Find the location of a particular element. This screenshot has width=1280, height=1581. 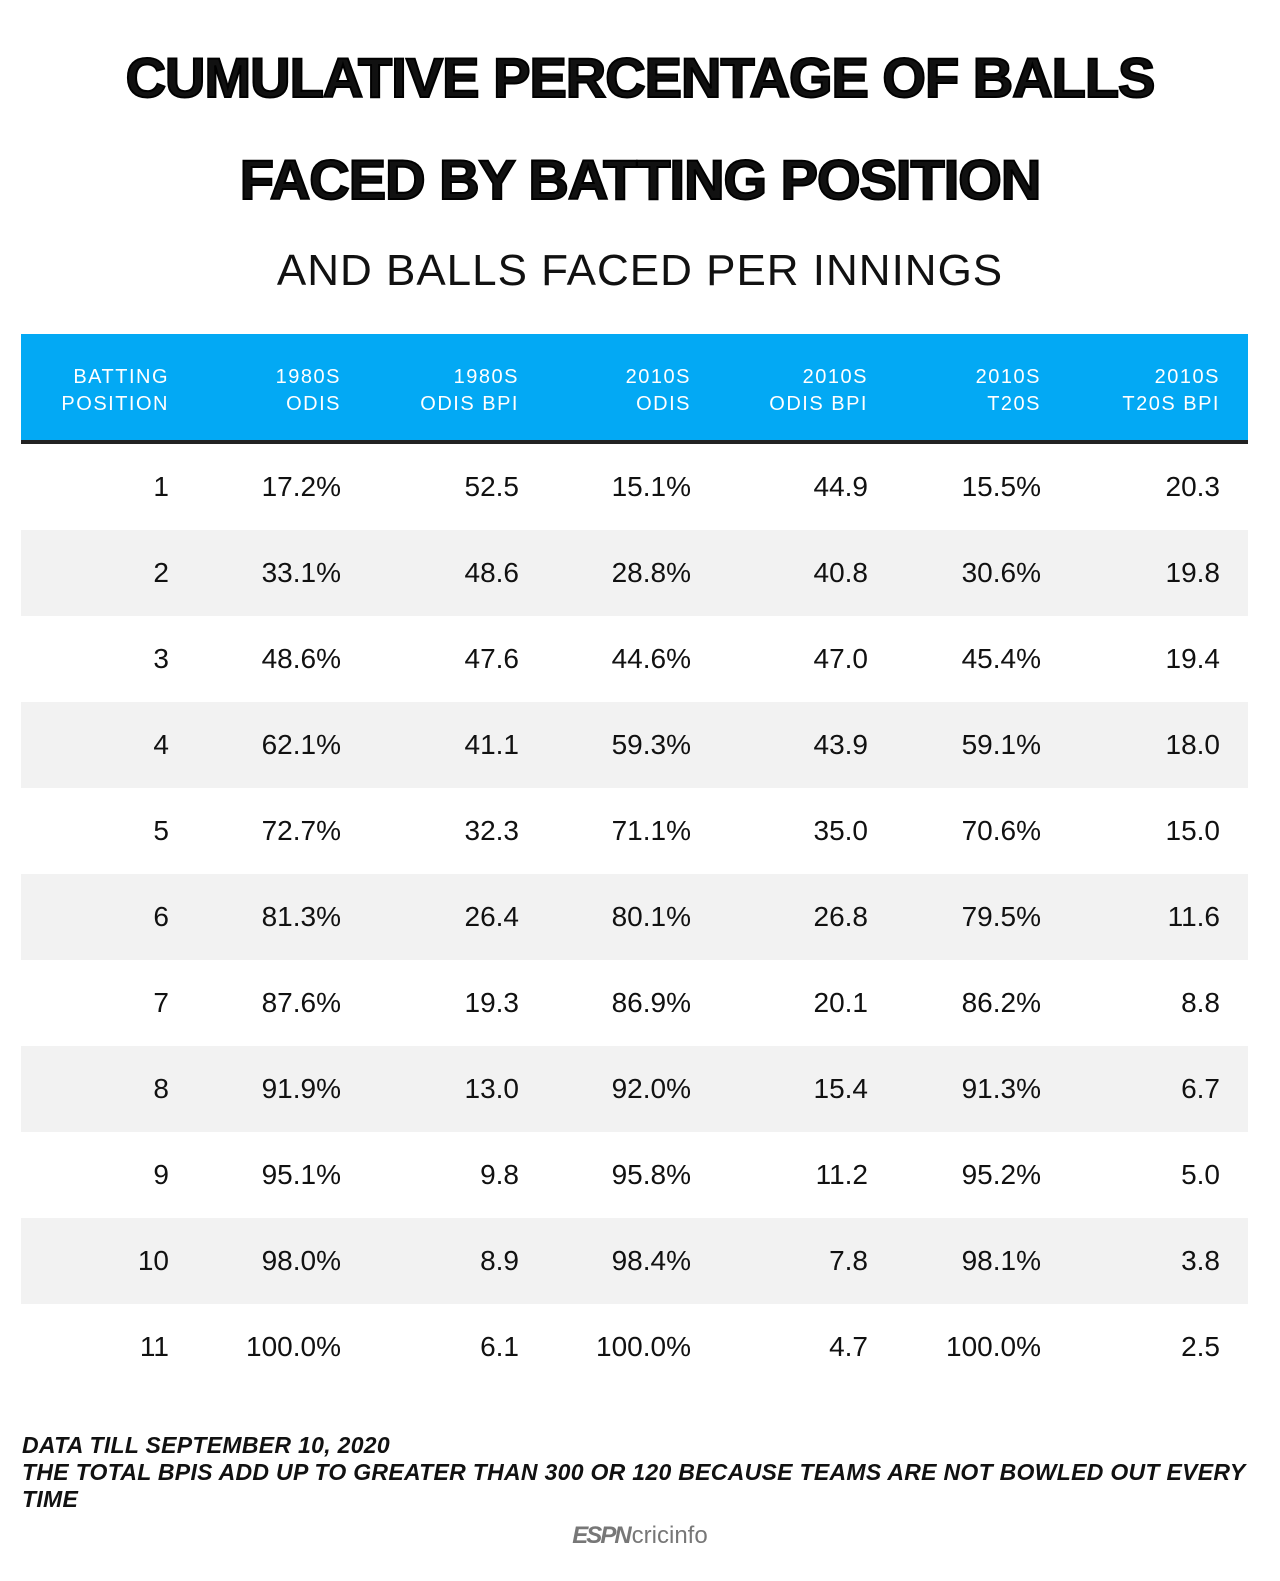

table-cell: 95.8% is located at coordinates (651, 1174).